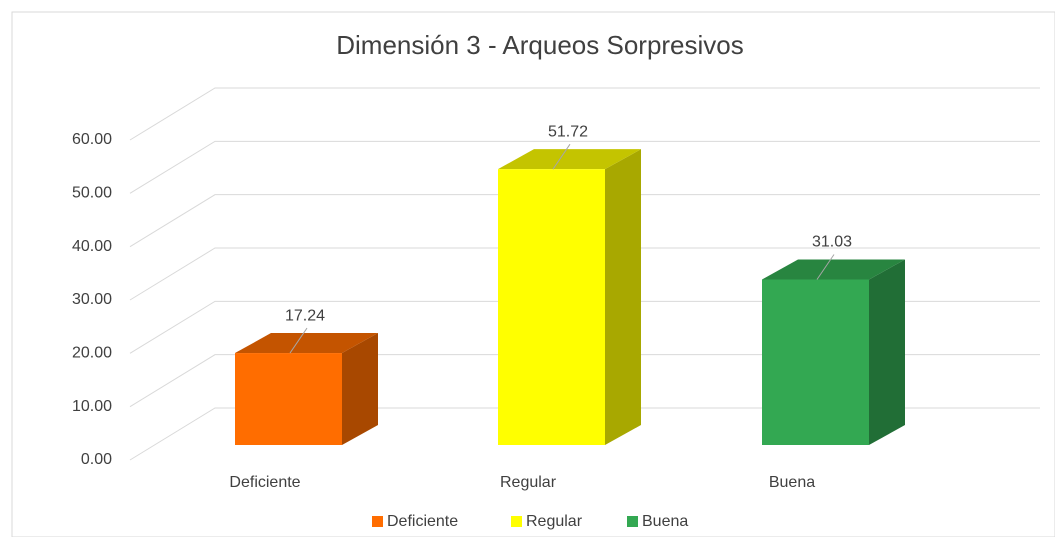 The image size is (1055, 537). I want to click on x-tick-label: Deficiente, so click(264, 482).